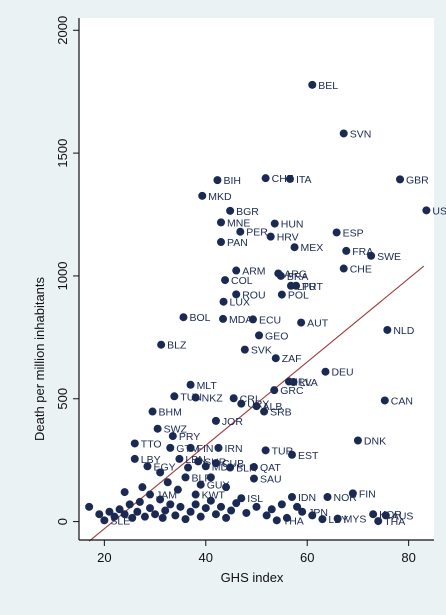 The width and height of the screenshot is (446, 615). Describe the element at coordinates (164, 467) in the screenshot. I see `point-label: EGY` at that location.